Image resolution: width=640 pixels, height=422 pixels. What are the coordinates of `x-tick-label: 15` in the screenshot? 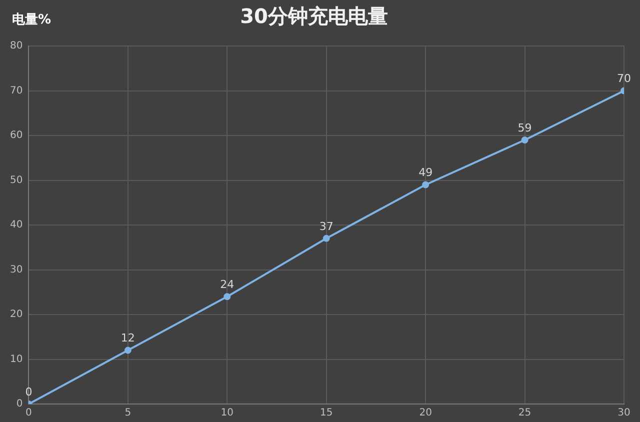 It's located at (326, 413).